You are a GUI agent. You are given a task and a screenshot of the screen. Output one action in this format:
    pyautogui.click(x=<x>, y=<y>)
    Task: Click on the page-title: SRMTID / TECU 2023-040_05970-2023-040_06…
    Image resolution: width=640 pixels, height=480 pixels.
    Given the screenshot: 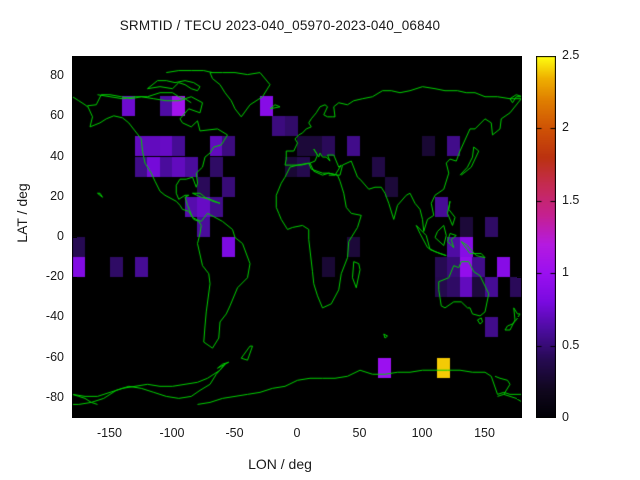 What is the action you would take?
    pyautogui.click(x=280, y=25)
    